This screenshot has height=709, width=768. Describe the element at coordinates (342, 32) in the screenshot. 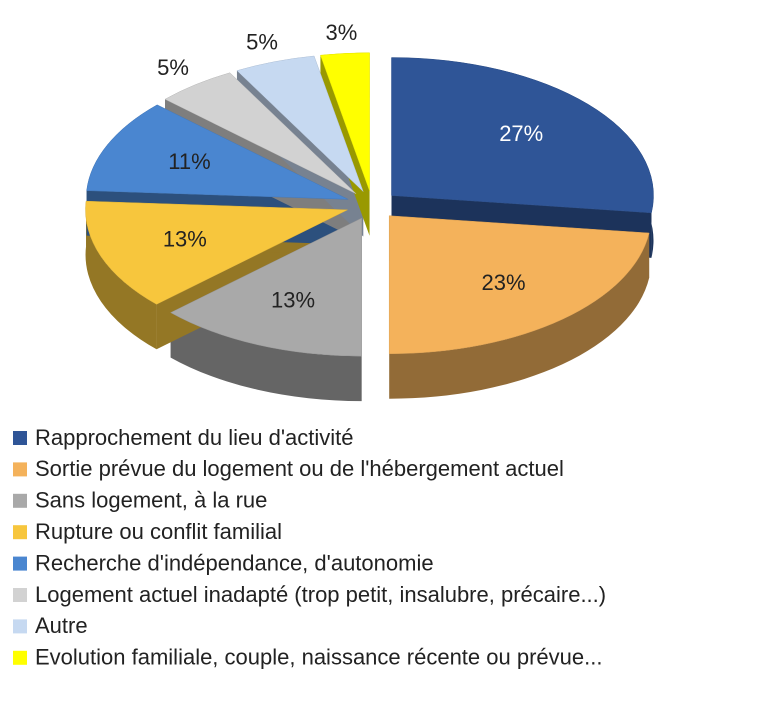

I see `data-label: 3%` at that location.